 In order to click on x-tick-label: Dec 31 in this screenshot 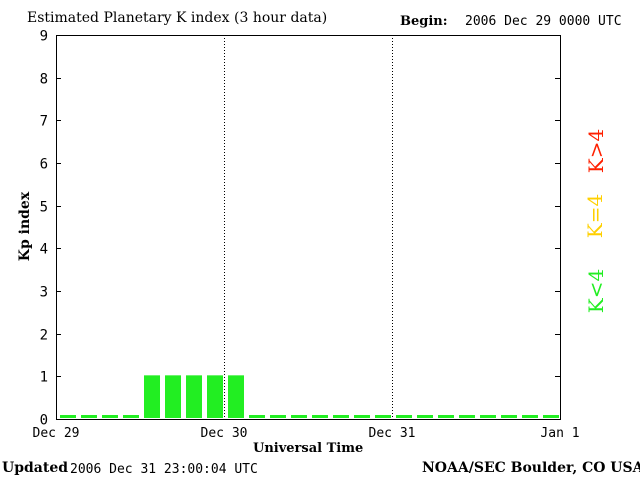, I will do `click(392, 433)`.